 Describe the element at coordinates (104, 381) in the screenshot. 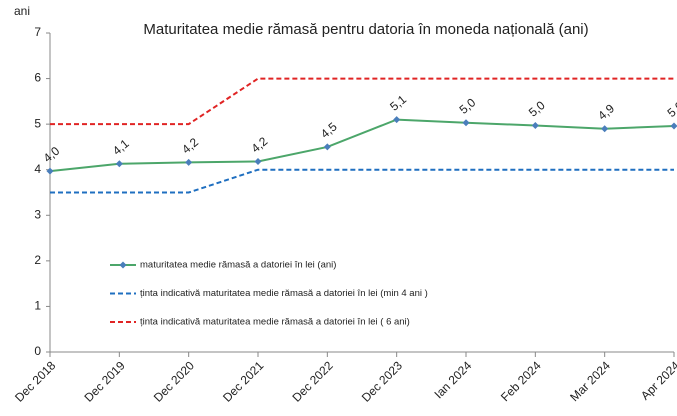

I see `x-tick-label: Dec 2019` at that location.